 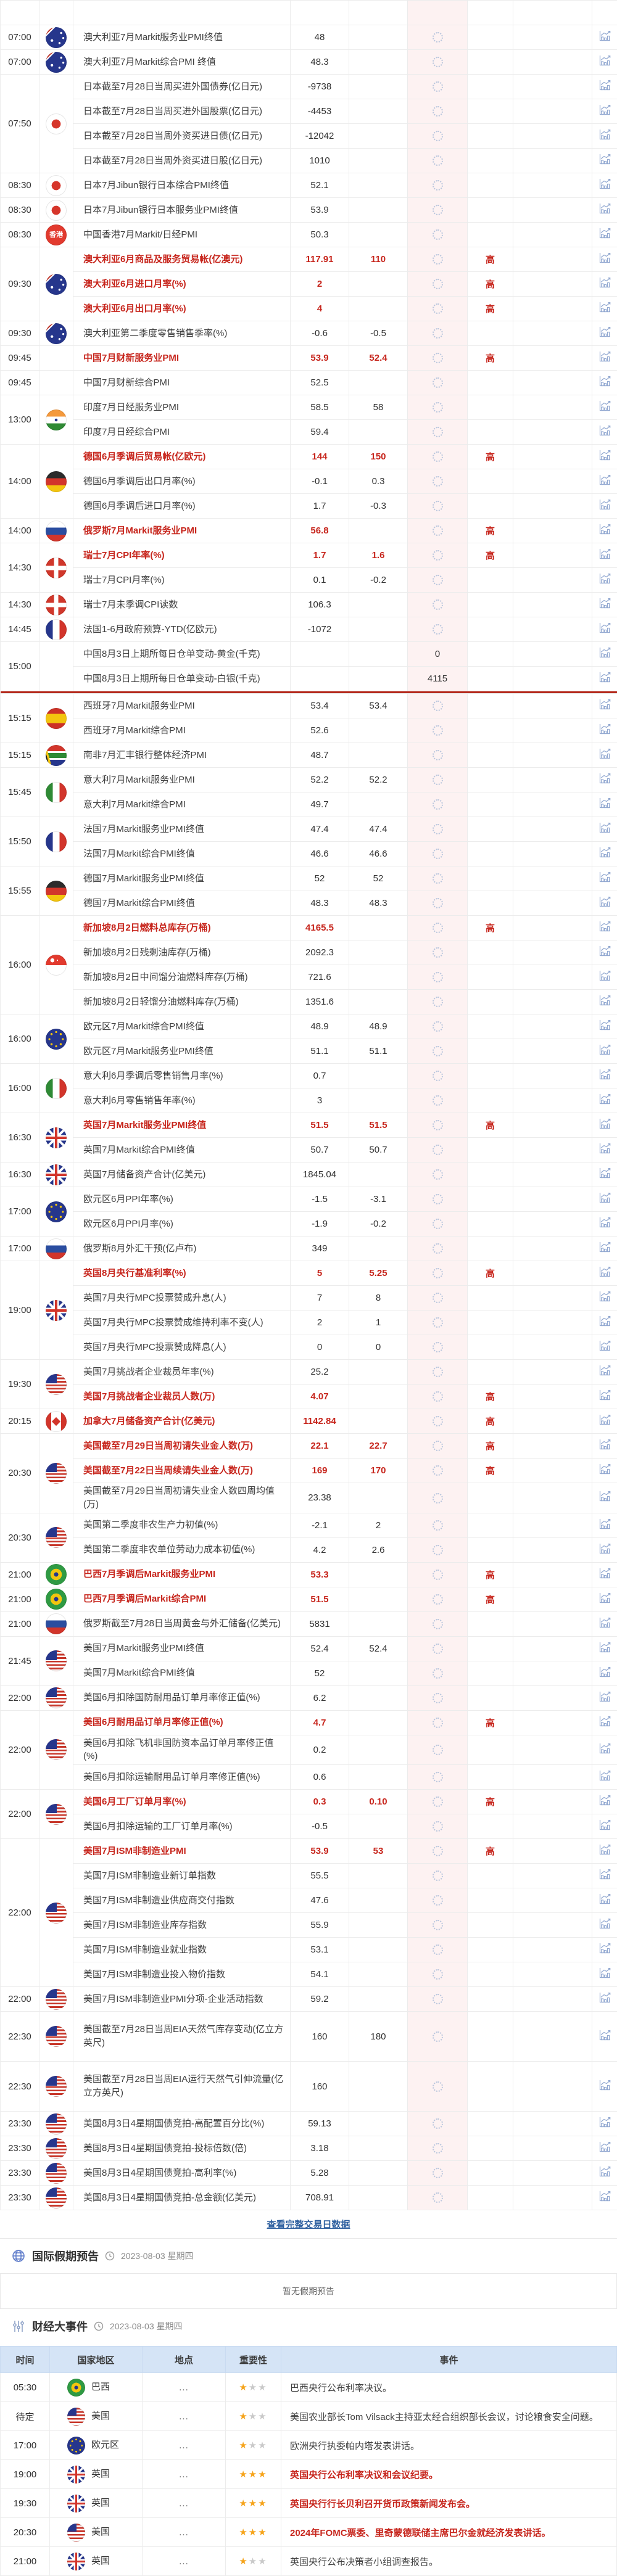 What do you see at coordinates (378, 1051) in the screenshot?
I see `forecast-value: 51.1` at bounding box center [378, 1051].